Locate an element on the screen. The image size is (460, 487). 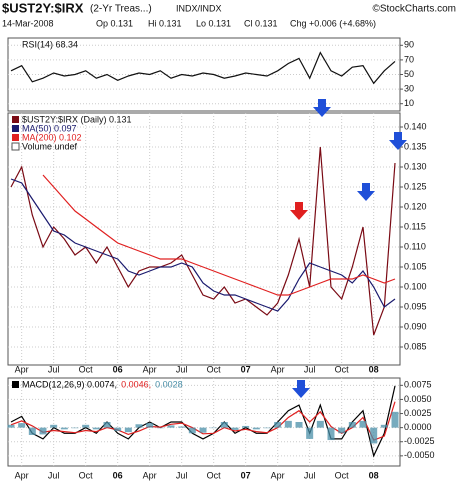
close: Cl 0.131 is located at coordinates (261, 23).